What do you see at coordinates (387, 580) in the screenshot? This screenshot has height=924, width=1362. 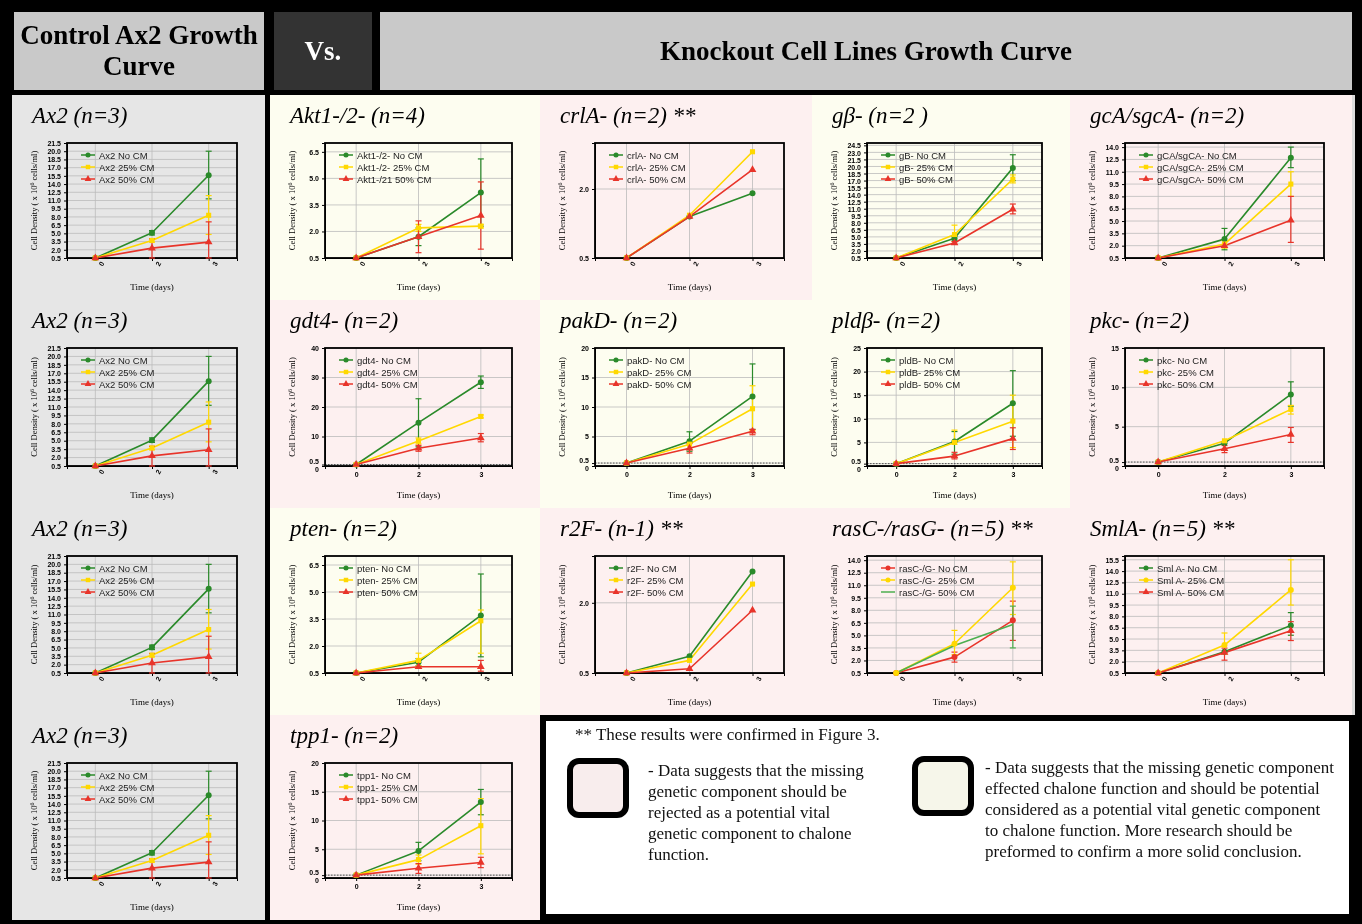 I see `legend-label: pten- 25% CM` at bounding box center [387, 580].